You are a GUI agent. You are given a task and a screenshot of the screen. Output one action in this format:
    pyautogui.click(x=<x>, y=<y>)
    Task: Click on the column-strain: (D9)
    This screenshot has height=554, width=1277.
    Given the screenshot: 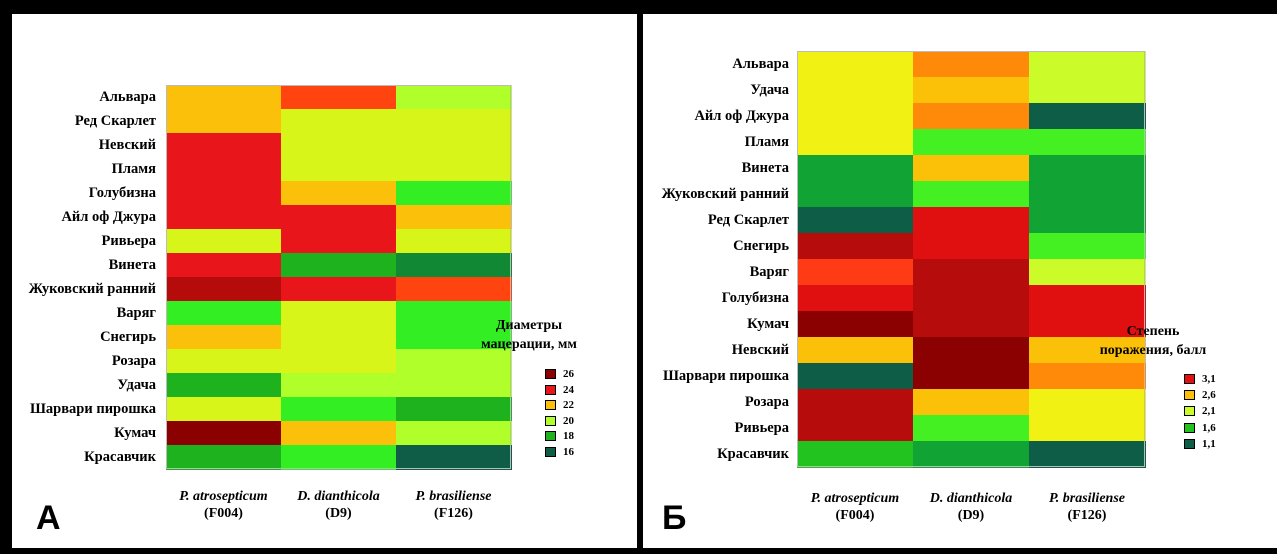 What is the action you would take?
    pyautogui.click(x=971, y=515)
    